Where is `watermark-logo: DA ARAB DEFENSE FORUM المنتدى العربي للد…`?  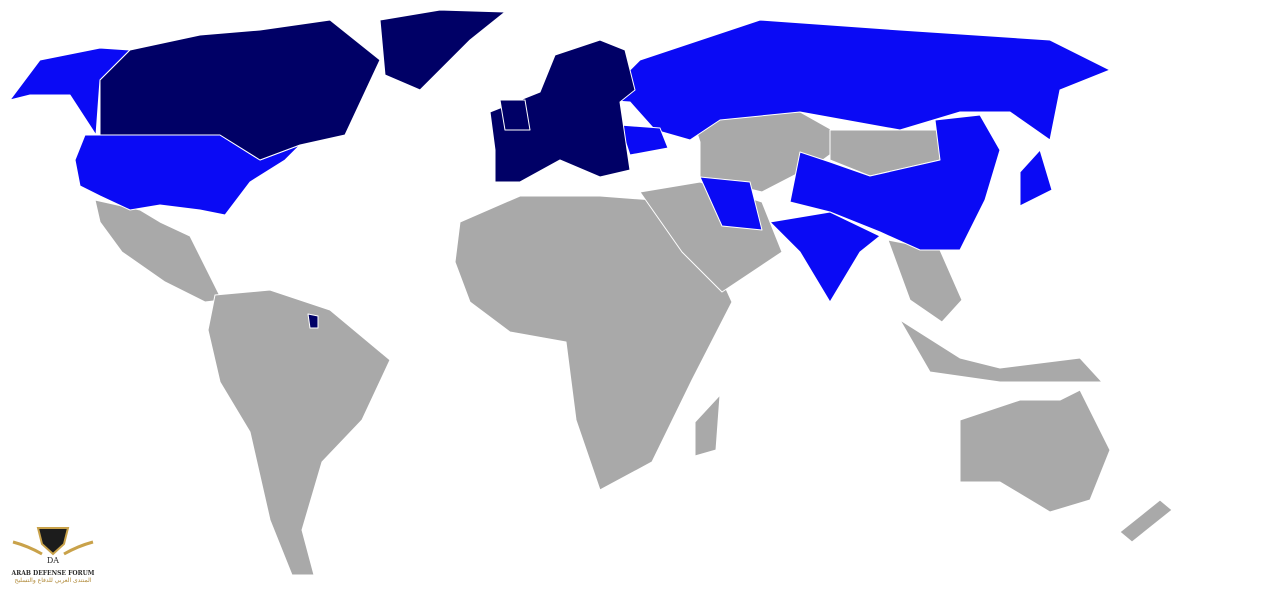 watermark-logo: DA ARAB DEFENSE FORUM المنتدى العربي للد… is located at coordinates (53, 557).